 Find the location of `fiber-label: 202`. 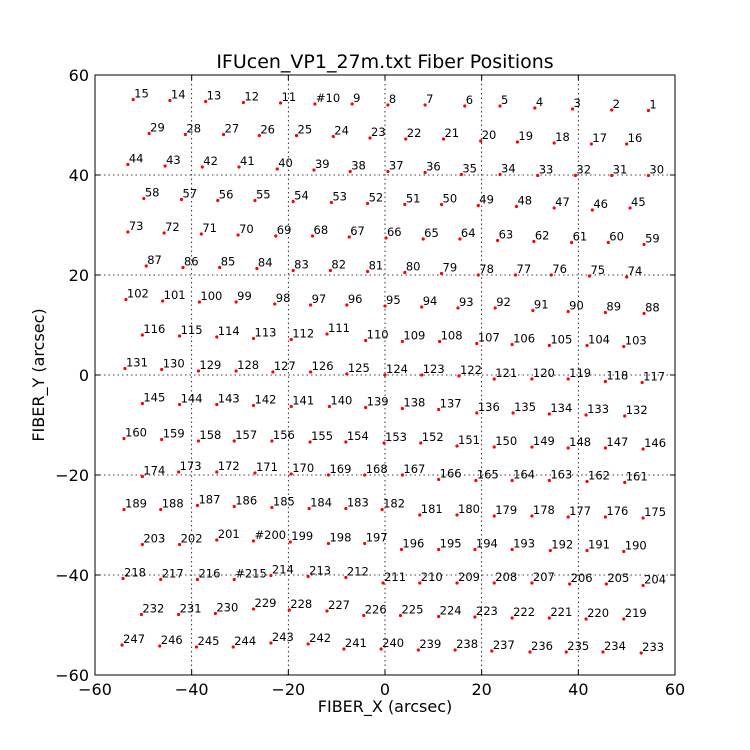

fiber-label: 202 is located at coordinates (192, 539).